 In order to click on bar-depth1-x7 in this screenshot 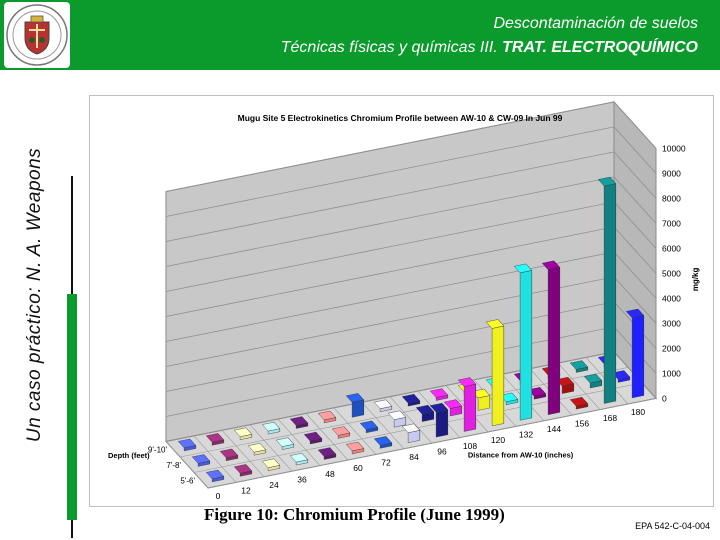, I will do `click(397, 419)`.